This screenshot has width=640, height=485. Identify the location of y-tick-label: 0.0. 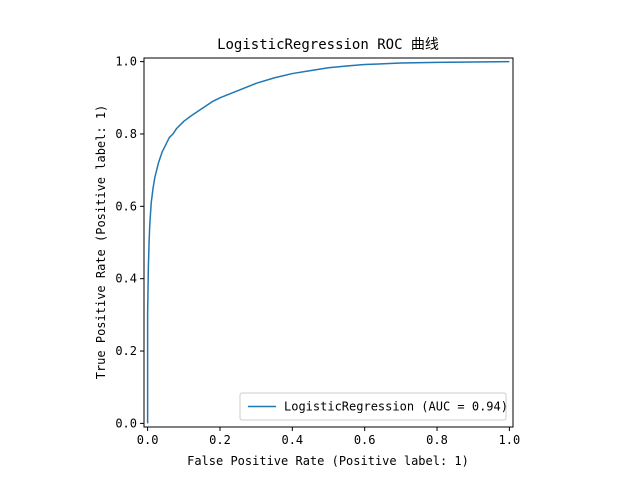
(126, 423).